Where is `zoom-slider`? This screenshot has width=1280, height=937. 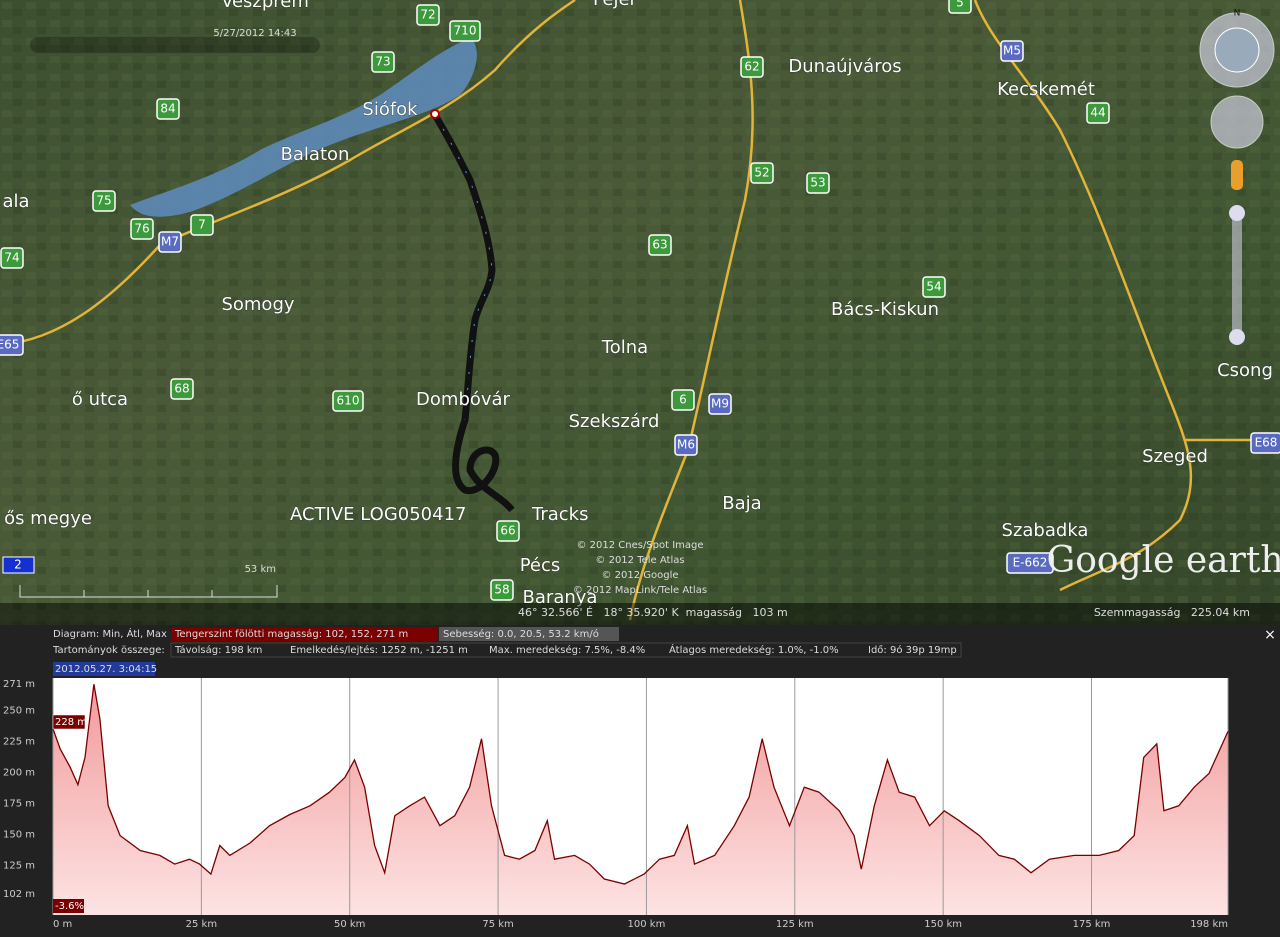 zoom-slider is located at coordinates (1237, 275).